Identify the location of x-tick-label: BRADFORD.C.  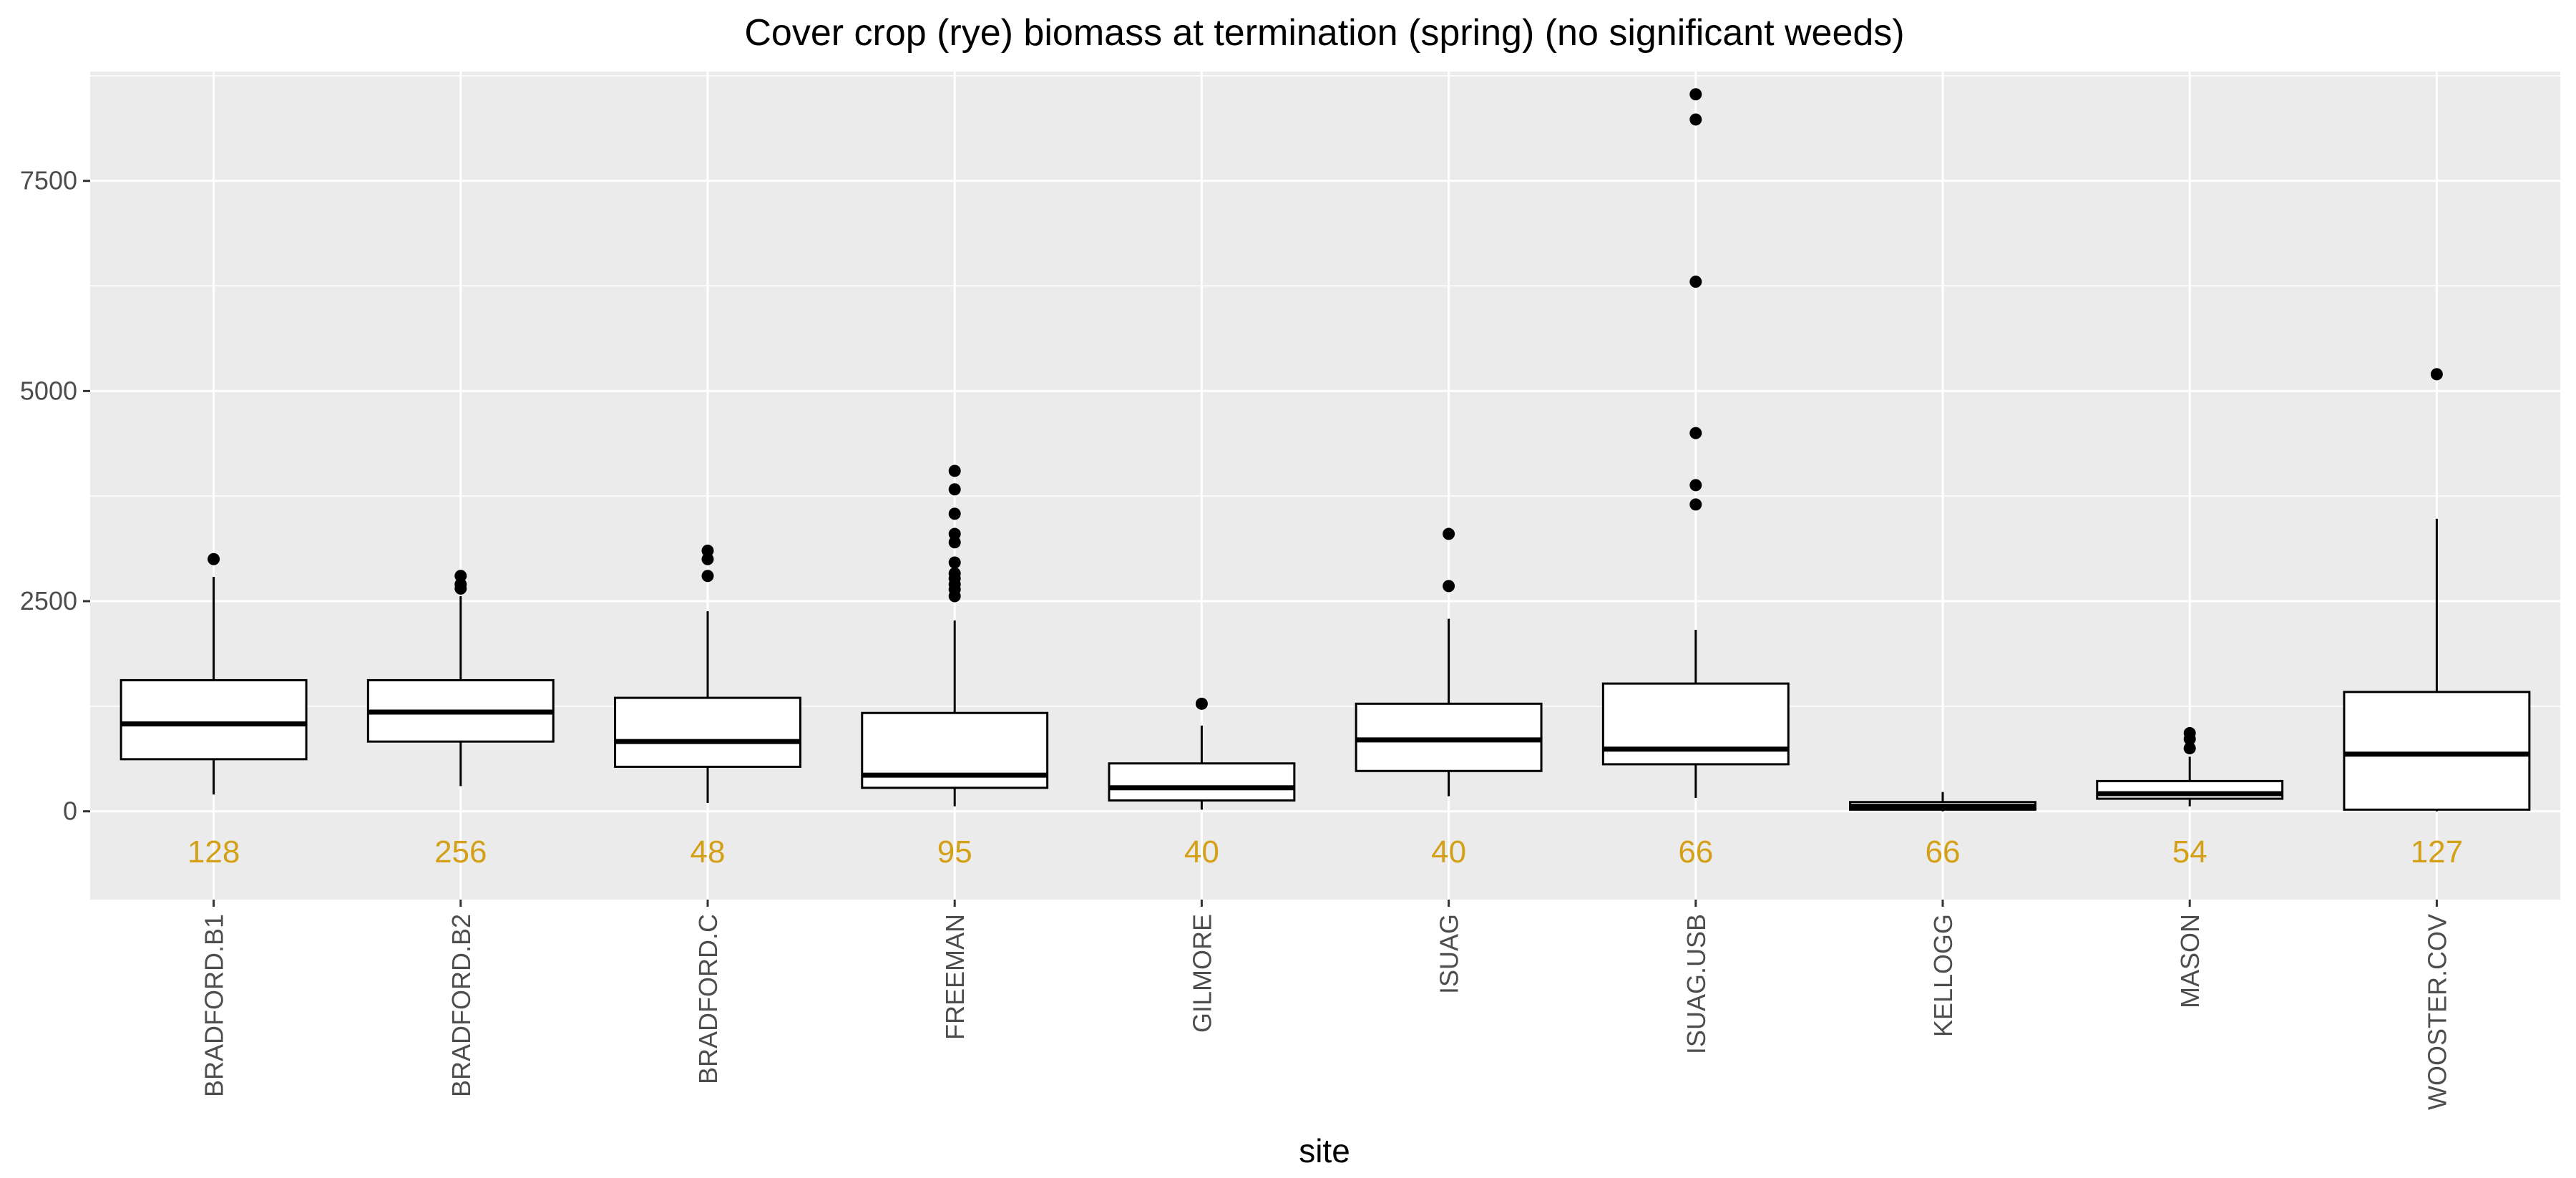
(708, 999).